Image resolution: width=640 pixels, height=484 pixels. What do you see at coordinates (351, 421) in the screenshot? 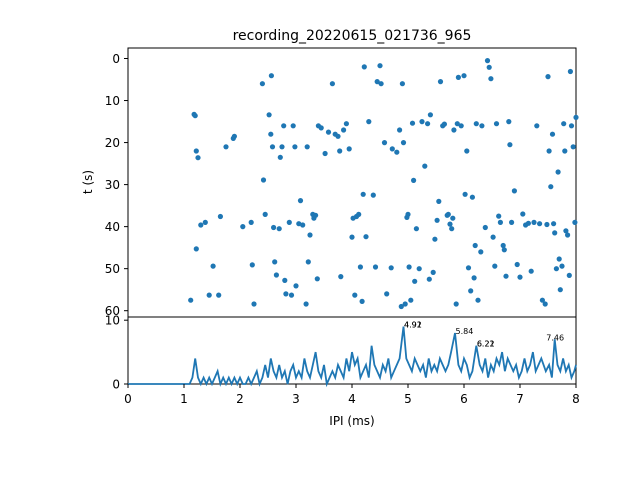
I see `histogram-x-label: IPI (ms)` at bounding box center [351, 421].